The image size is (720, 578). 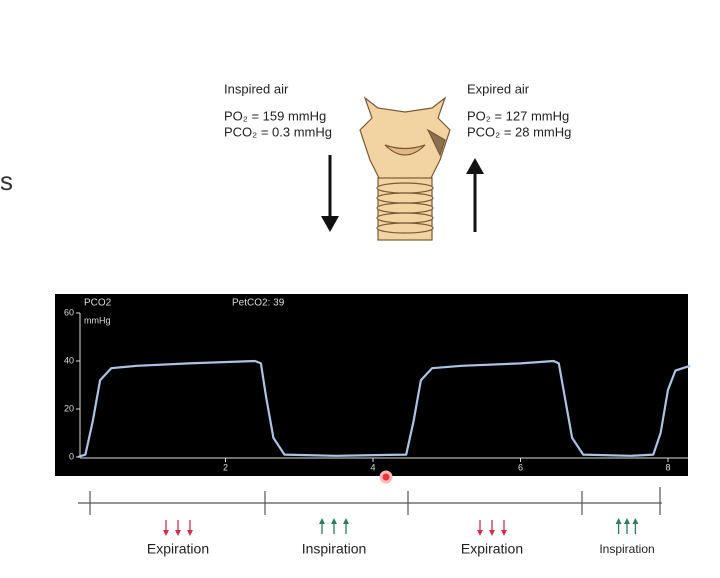 I want to click on timeline, so click(x=370, y=501).